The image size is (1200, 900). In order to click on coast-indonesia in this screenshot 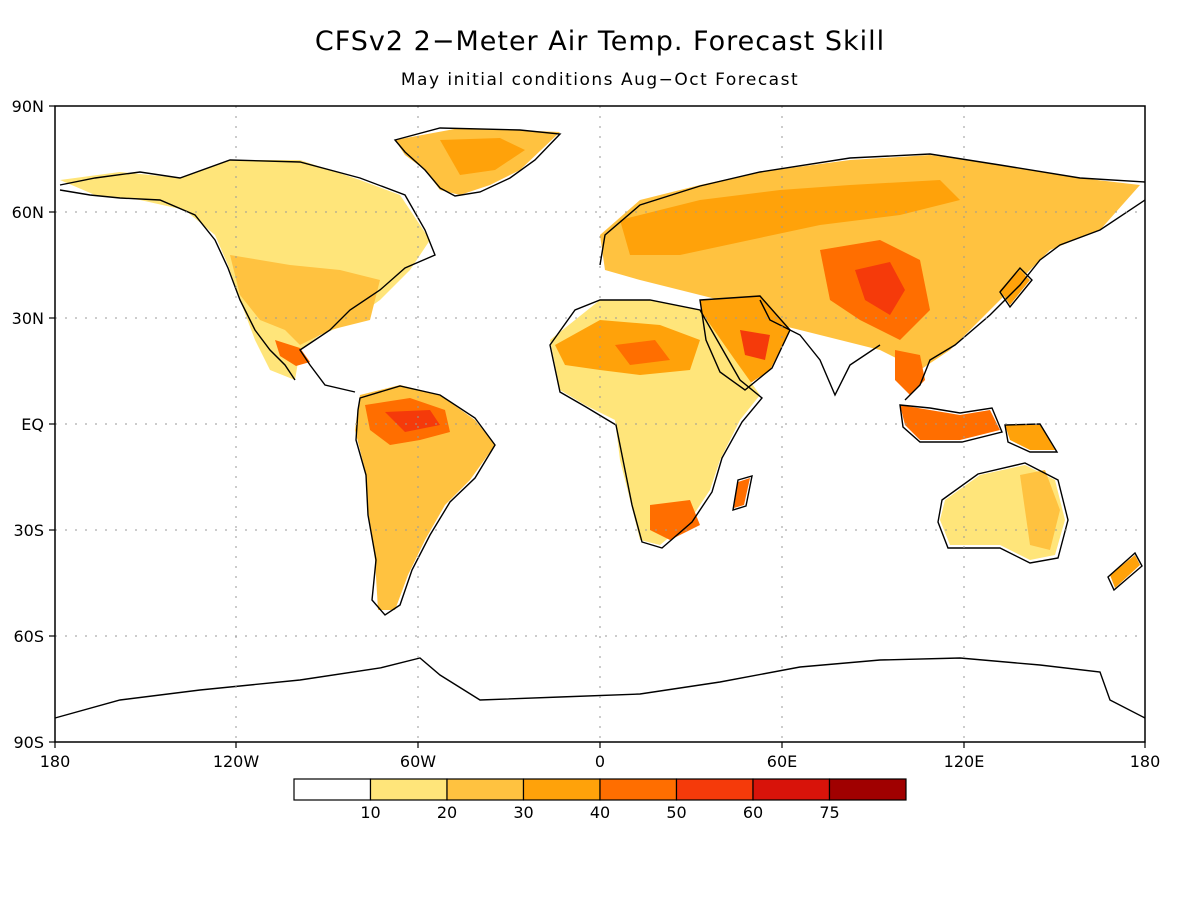, I will do `click(951, 423)`.